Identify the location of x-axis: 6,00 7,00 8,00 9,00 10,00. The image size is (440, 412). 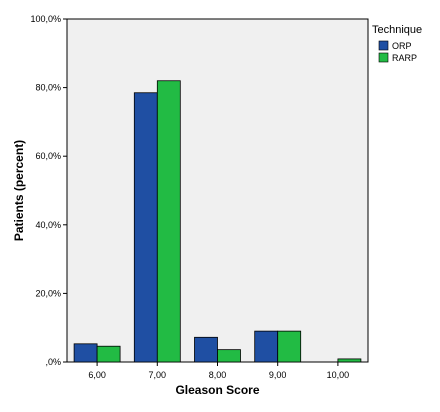
(218, 371).